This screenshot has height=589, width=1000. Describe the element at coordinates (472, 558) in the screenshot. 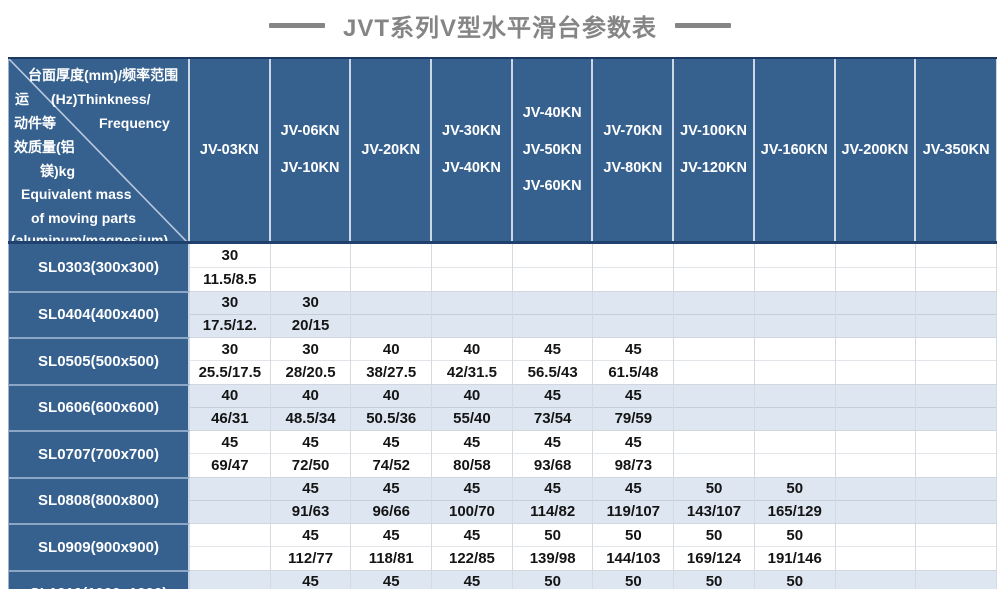

I see `mass-value: 122/85` at that location.